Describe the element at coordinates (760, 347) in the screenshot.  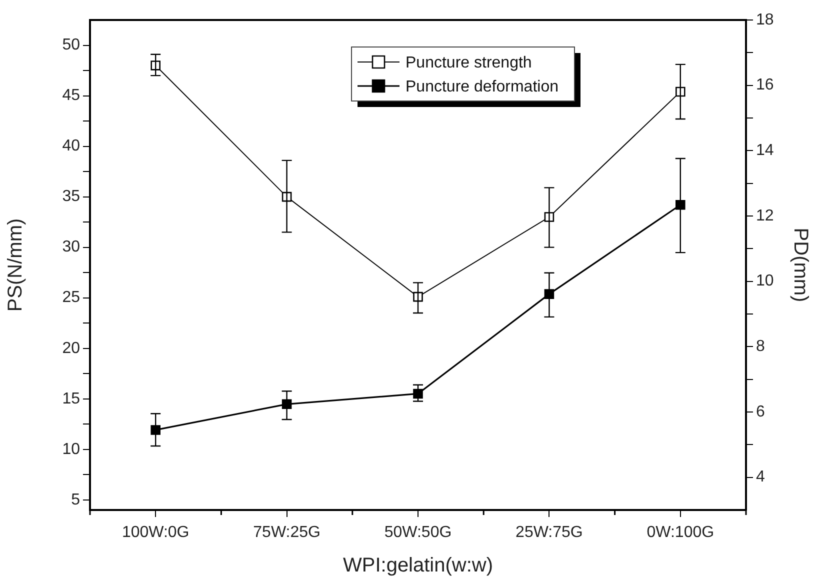
I see `y2-tick-label: 8` at that location.